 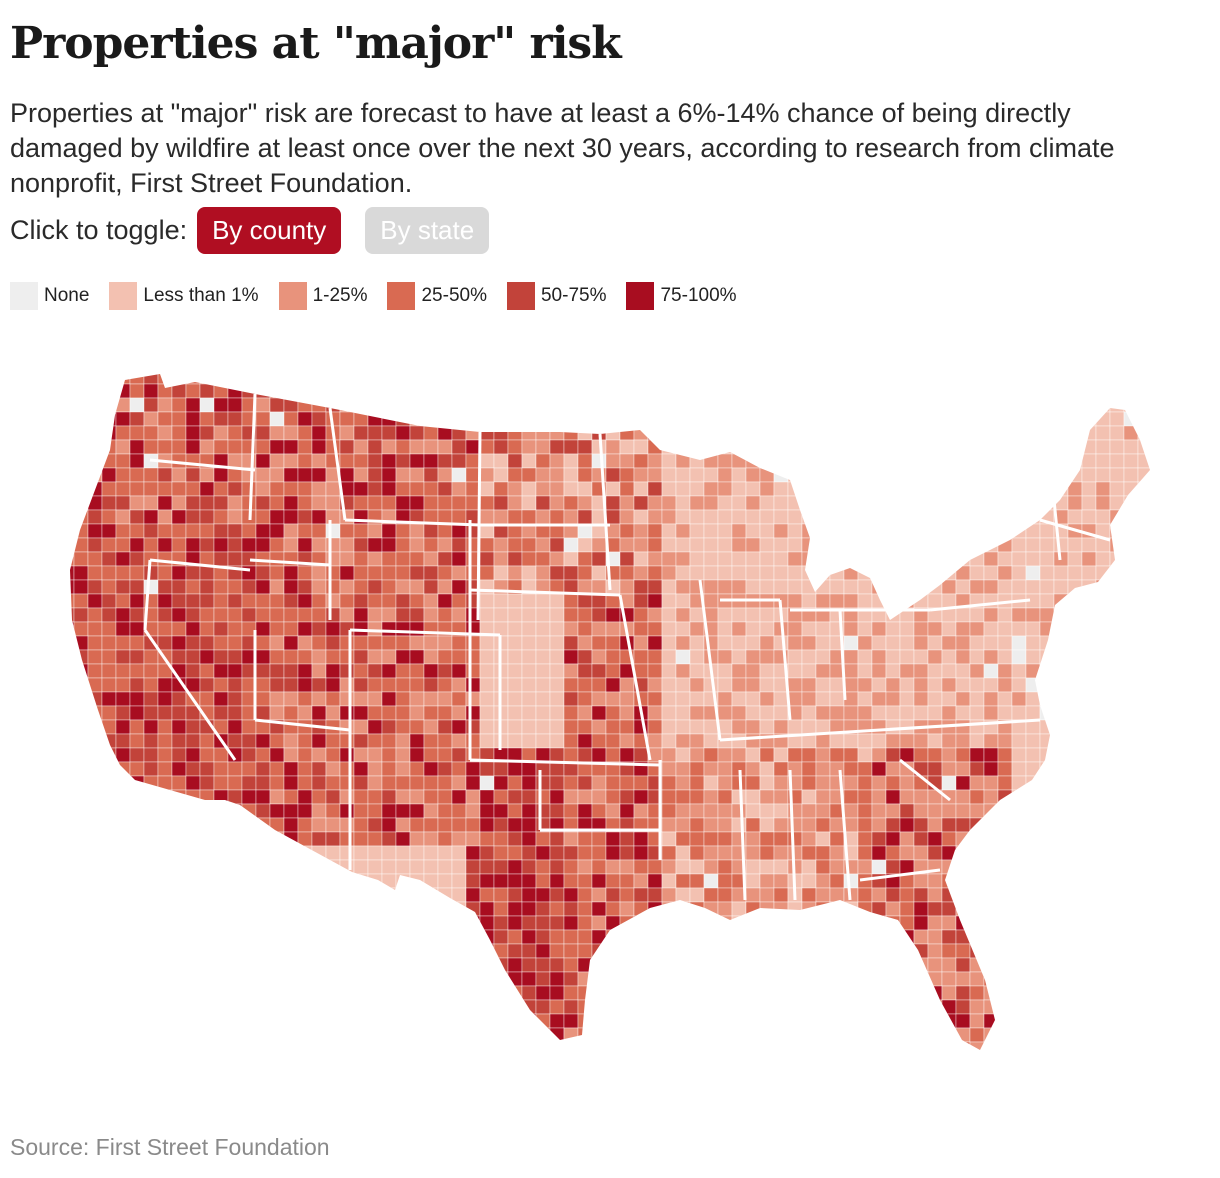 I want to click on by-county-button: By county, so click(x=269, y=230).